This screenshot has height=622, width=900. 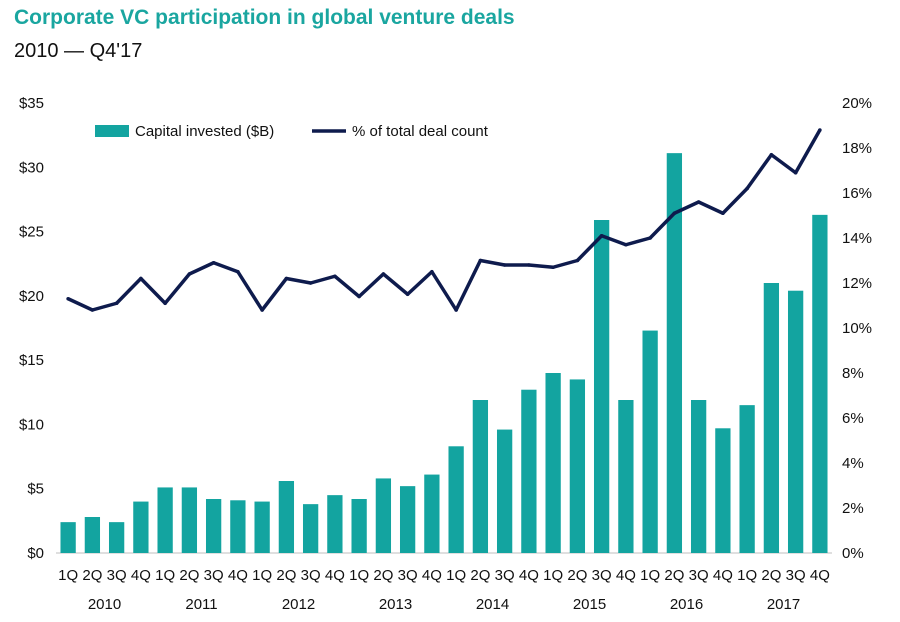 What do you see at coordinates (857, 193) in the screenshot?
I see `y-right-tick-label: 16%` at bounding box center [857, 193].